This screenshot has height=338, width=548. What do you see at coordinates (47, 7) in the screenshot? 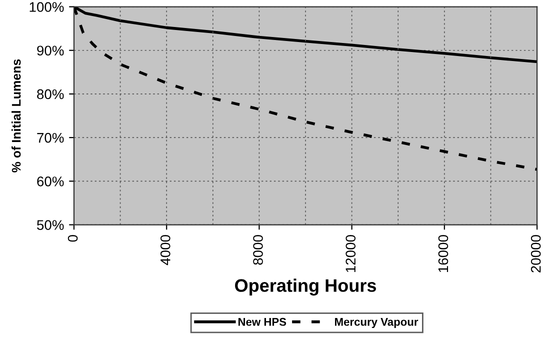
I see `y-tick-label: 100%` at bounding box center [47, 7].